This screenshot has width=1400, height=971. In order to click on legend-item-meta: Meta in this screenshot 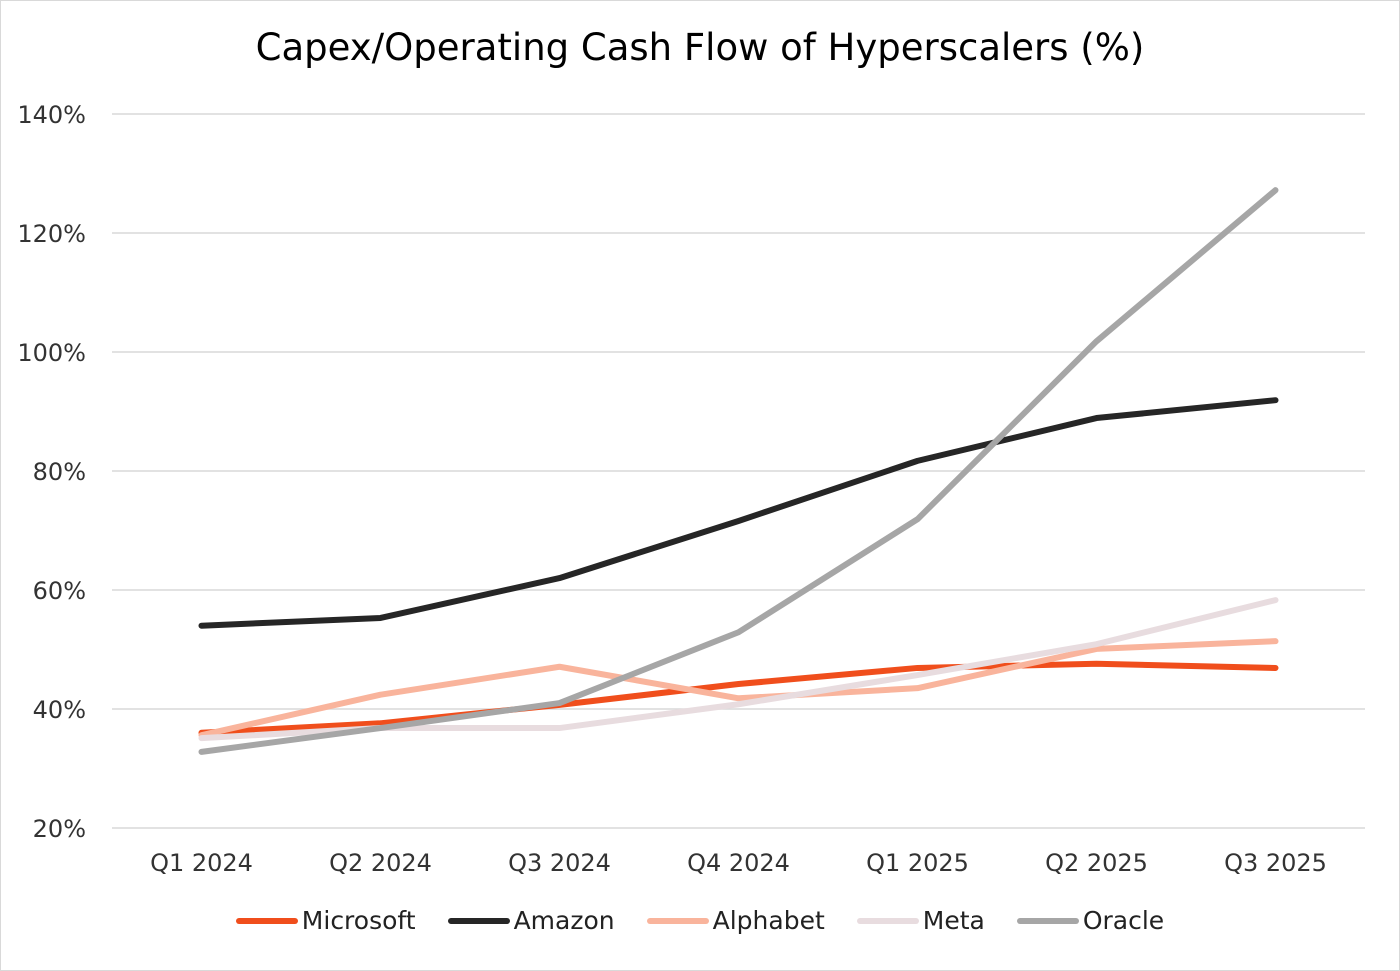, I will do `click(920, 920)`.